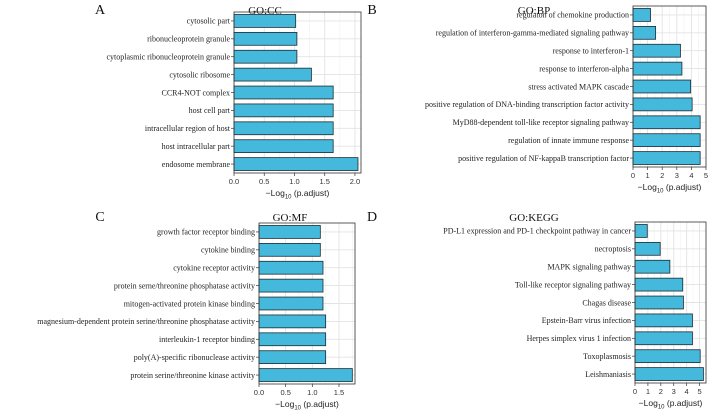 Image resolution: width=708 pixels, height=412 pixels. What do you see at coordinates (192, 375) in the screenshot?
I see `category-label: protein serine/threonine kinase activity` at bounding box center [192, 375].